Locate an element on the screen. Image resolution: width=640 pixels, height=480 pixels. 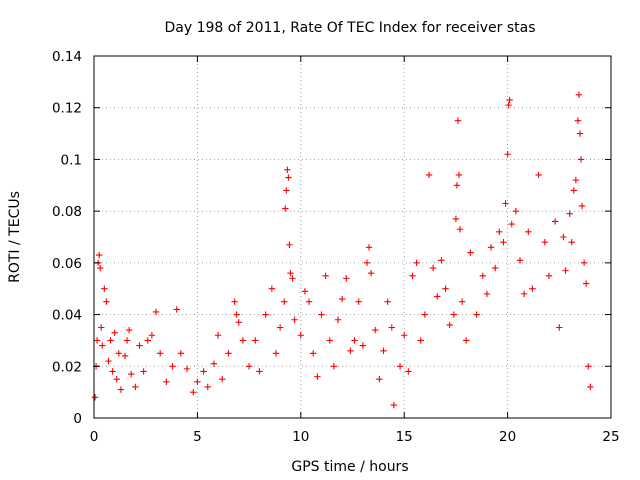
x-tick-label: 10 is located at coordinates (300, 437).